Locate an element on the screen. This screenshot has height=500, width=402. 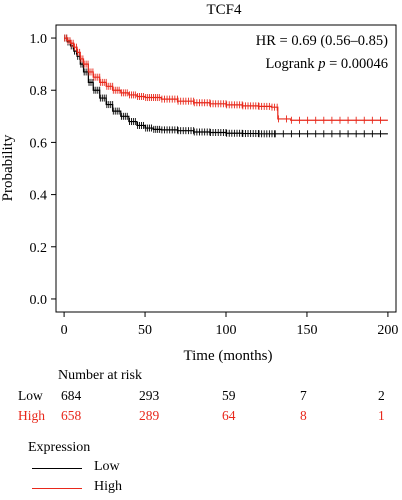
risk-row-high: High 658 289 64 8 1 is located at coordinates (201, 418).